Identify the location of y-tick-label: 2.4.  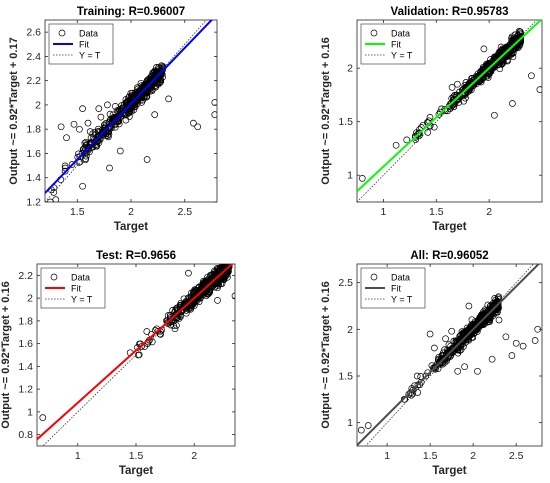
(33, 57).